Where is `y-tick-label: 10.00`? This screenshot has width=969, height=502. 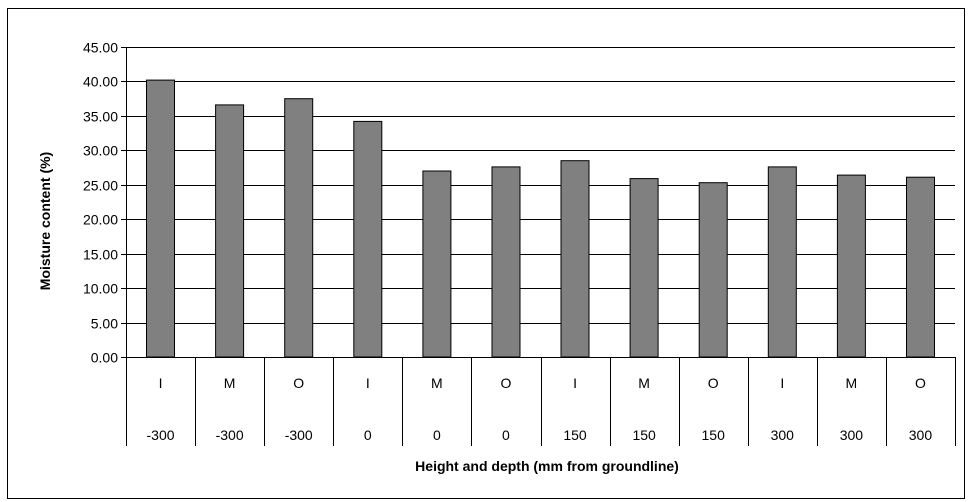
y-tick-label: 10.00 is located at coordinates (100, 289).